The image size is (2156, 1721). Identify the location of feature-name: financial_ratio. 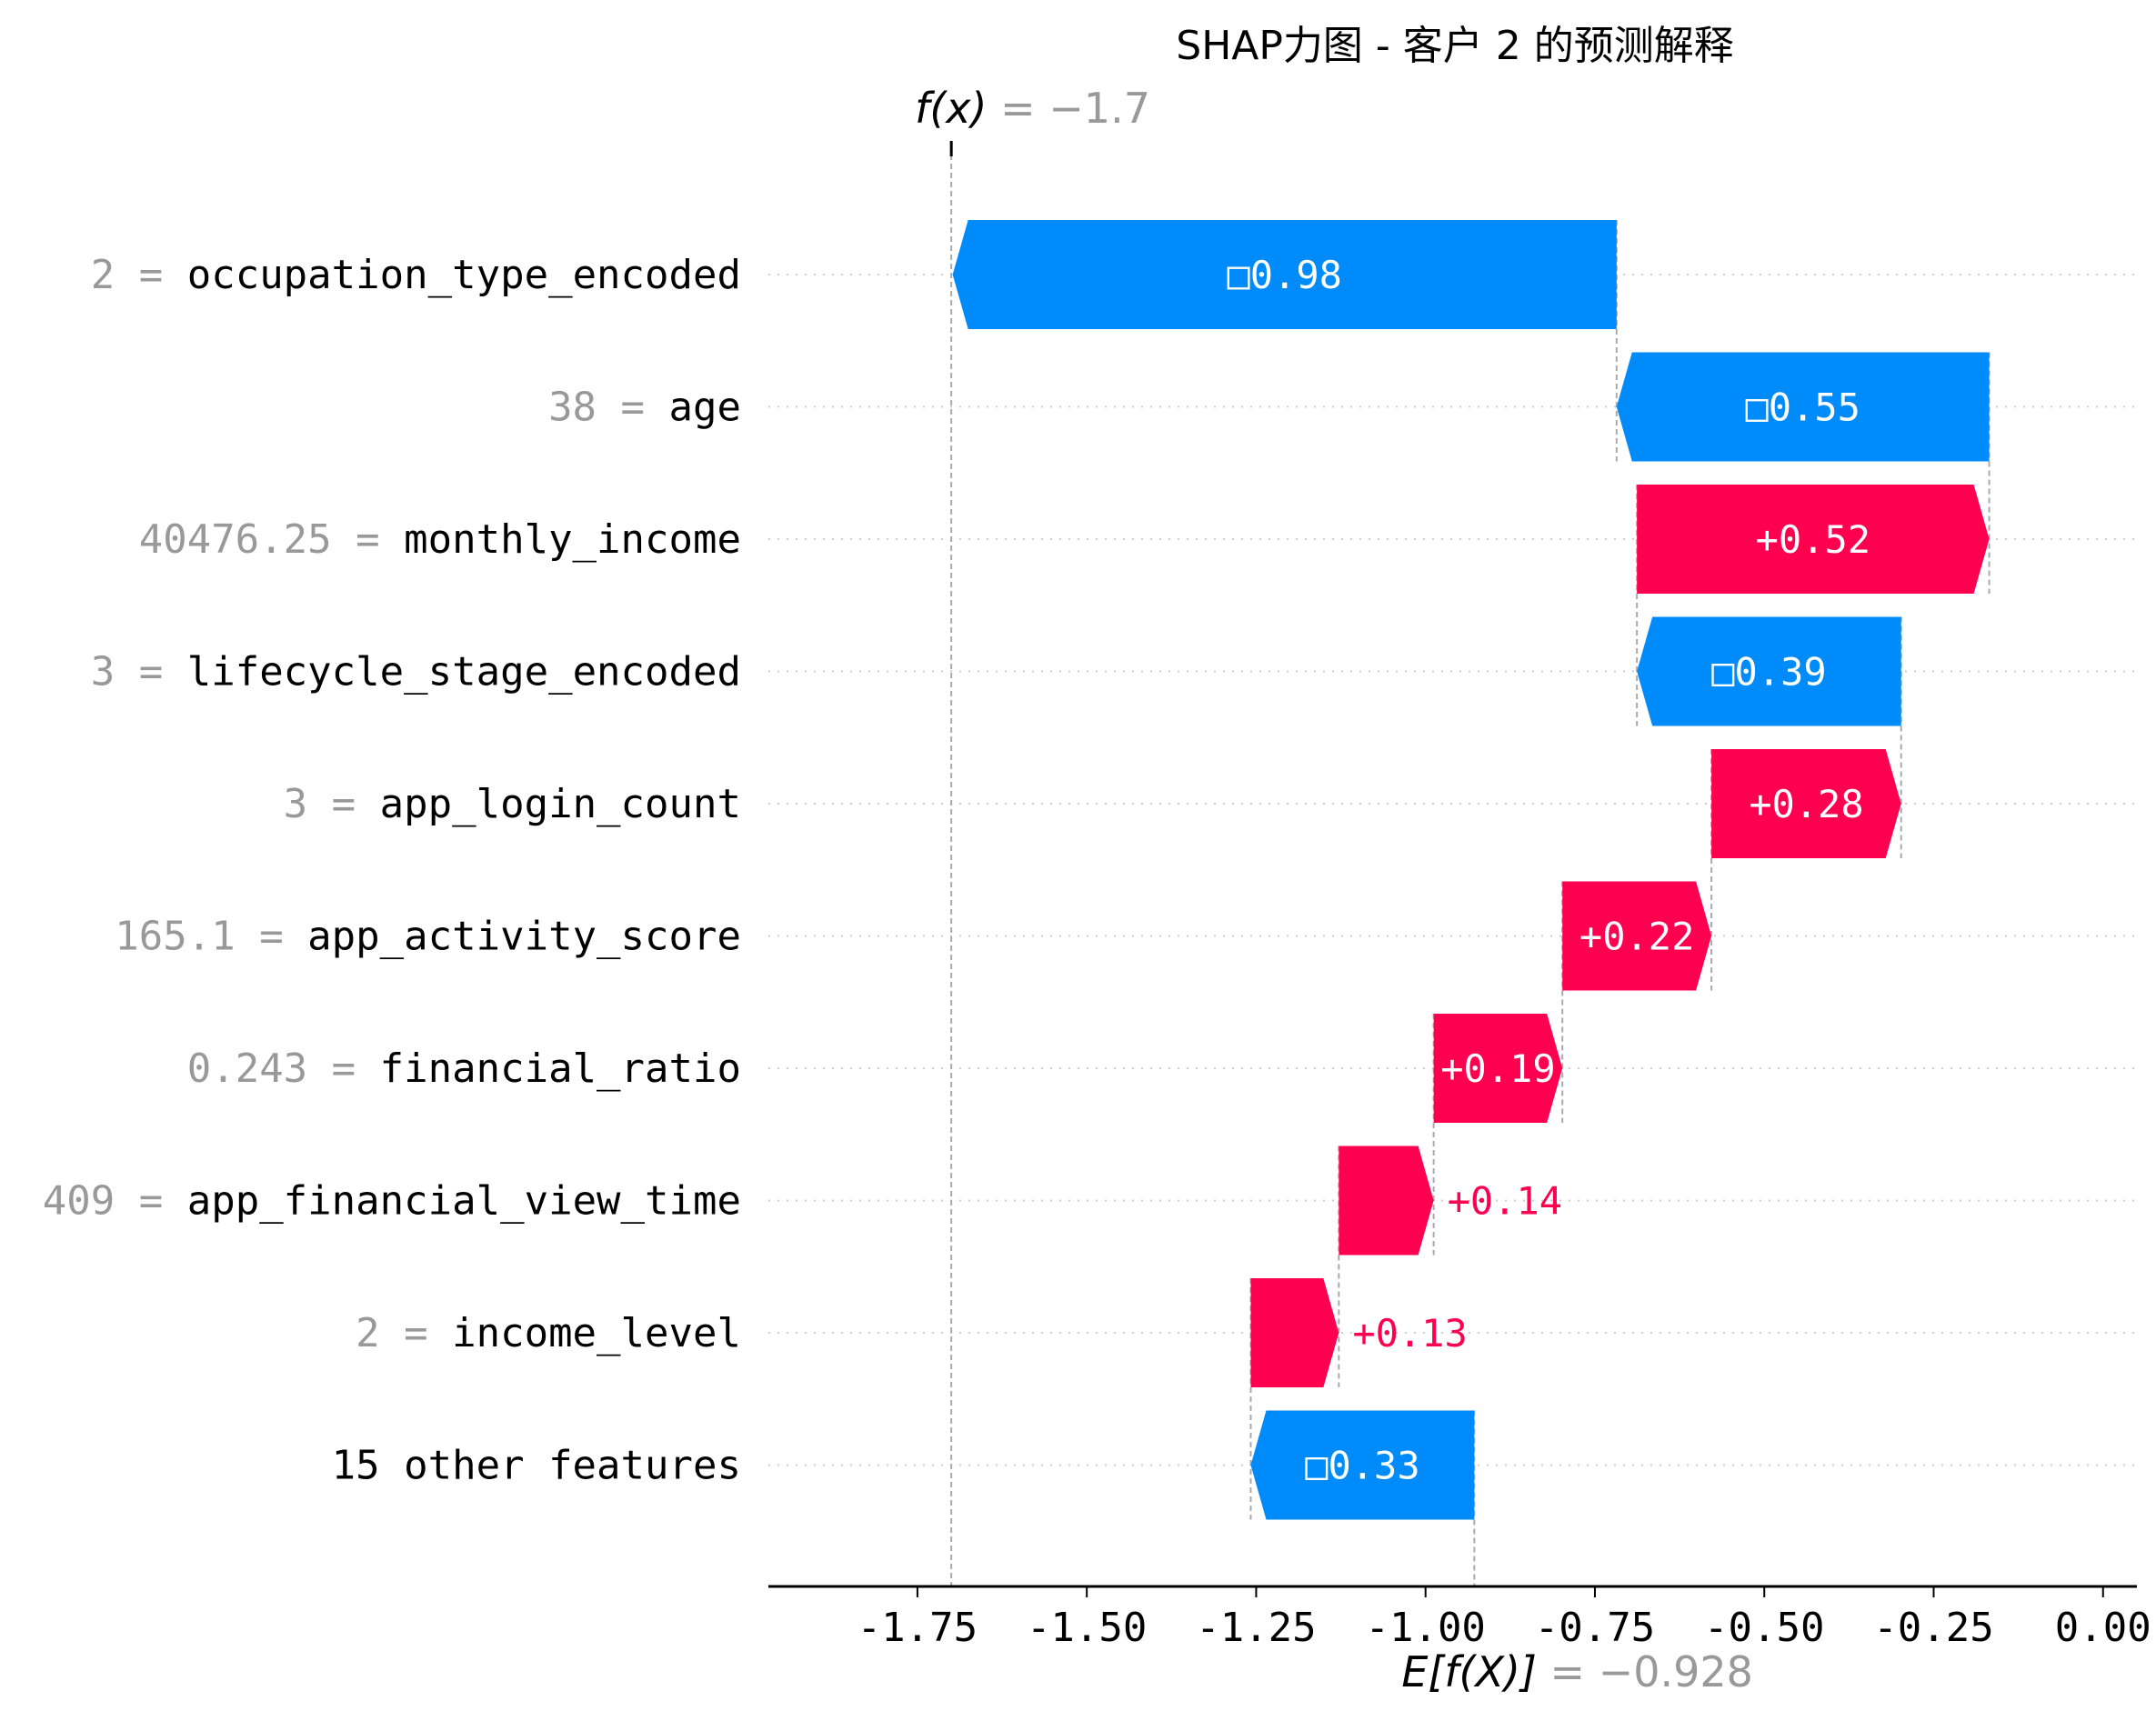
(560, 1069).